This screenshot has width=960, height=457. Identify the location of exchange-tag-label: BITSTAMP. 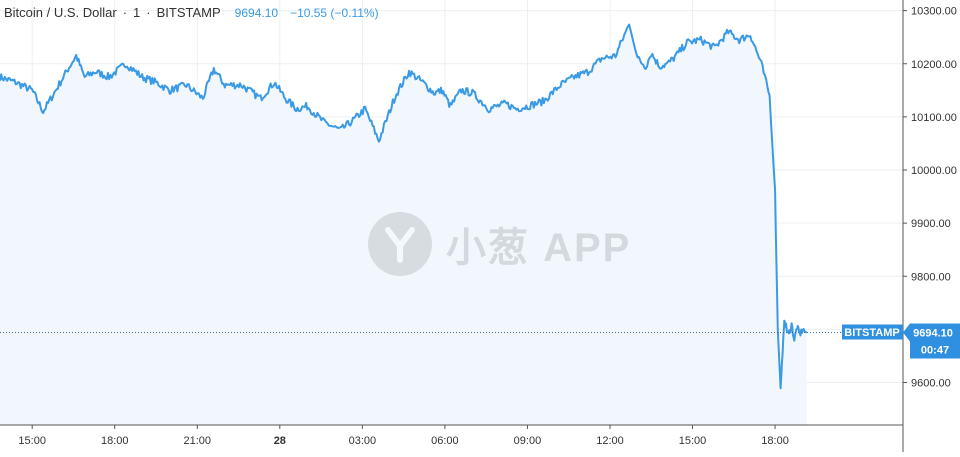
(871, 333).